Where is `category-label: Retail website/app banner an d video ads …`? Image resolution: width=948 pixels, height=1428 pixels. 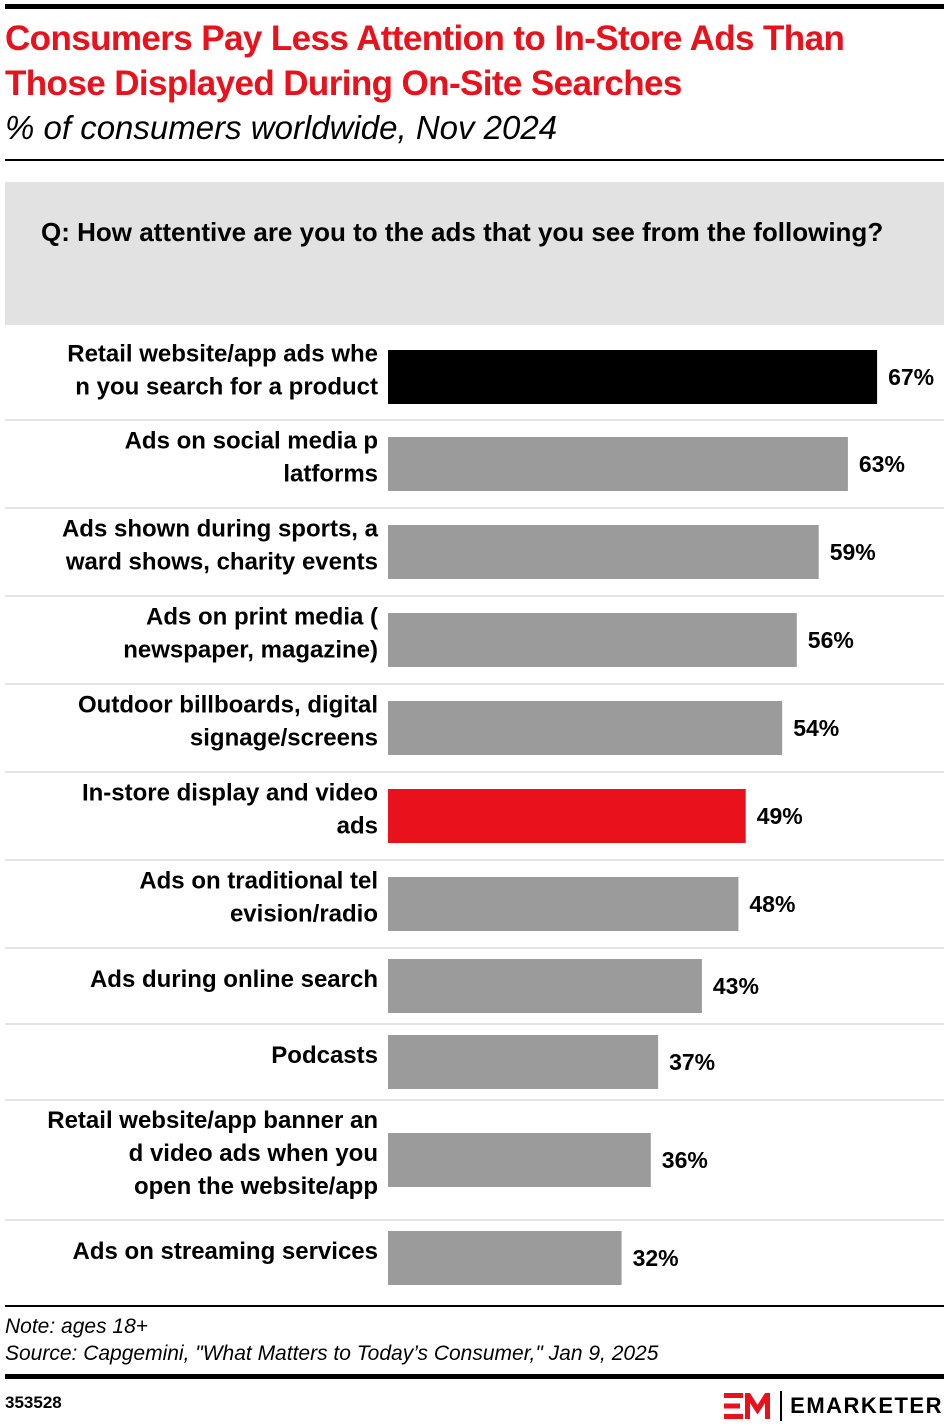 category-label: Retail website/app banner an d video ads … is located at coordinates (212, 1153).